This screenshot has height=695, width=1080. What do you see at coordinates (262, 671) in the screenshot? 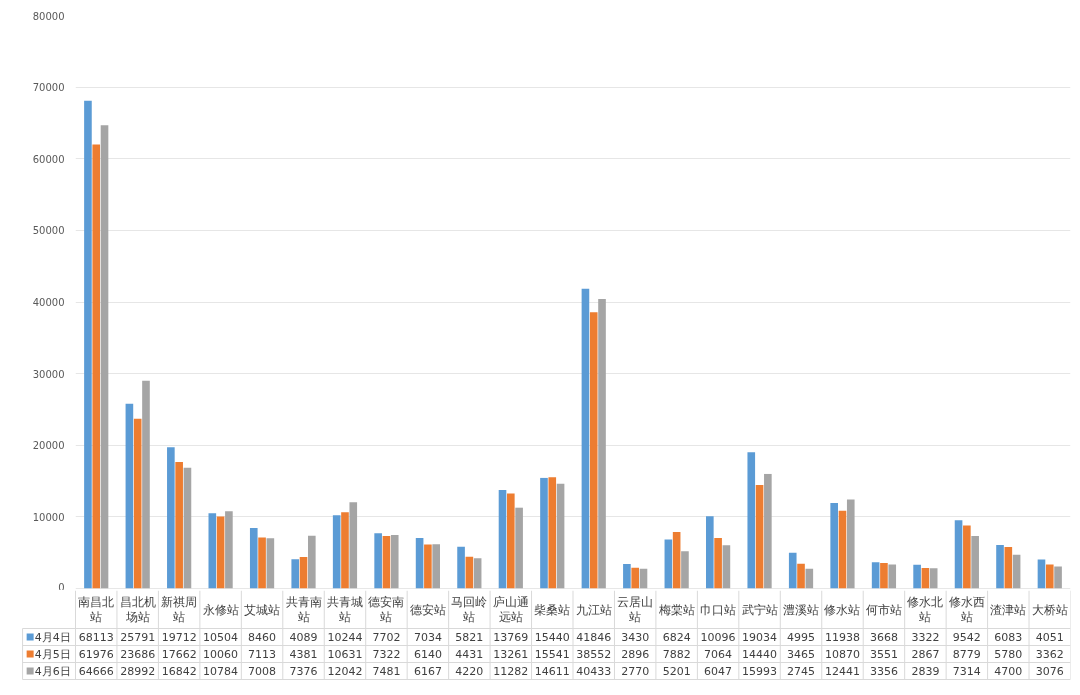
I see `data-label: 7008` at bounding box center [262, 671].